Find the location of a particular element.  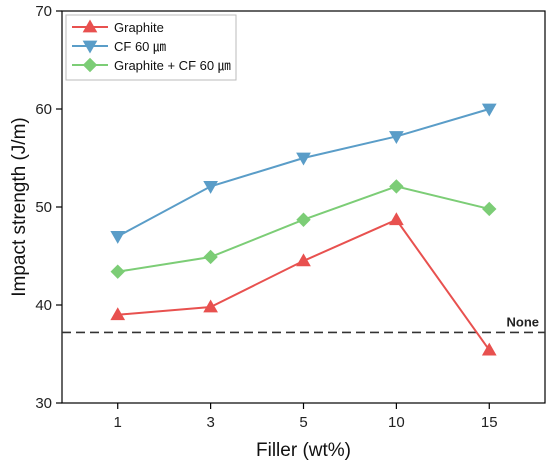

x-tick-label: 10 is located at coordinates (396, 422).